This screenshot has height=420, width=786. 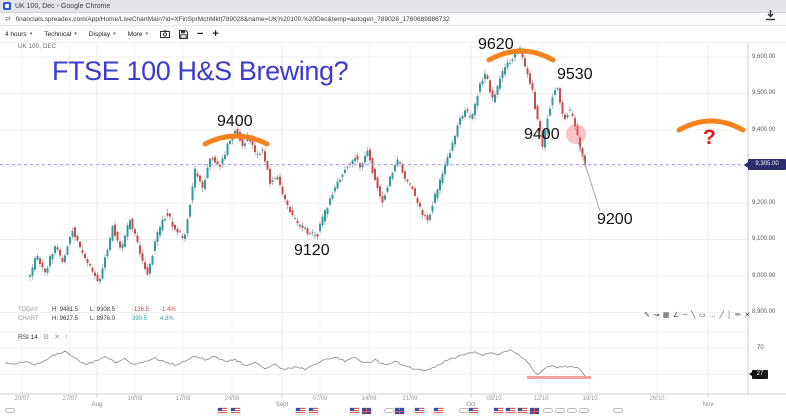 What do you see at coordinates (28, 337) in the screenshot?
I see `rsi-label: RSI 14` at bounding box center [28, 337].